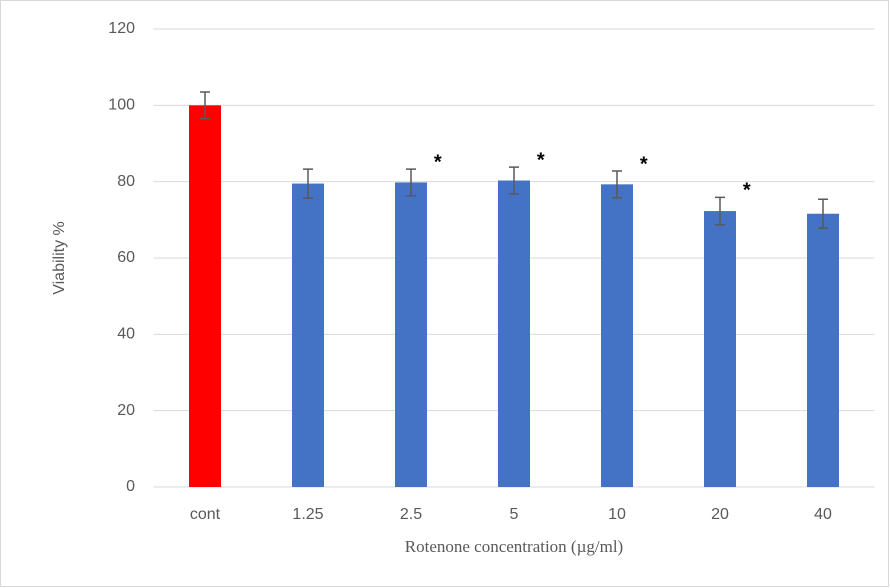 This screenshot has width=890, height=588. What do you see at coordinates (126, 181) in the screenshot?
I see `y-tick-label: 80` at bounding box center [126, 181].